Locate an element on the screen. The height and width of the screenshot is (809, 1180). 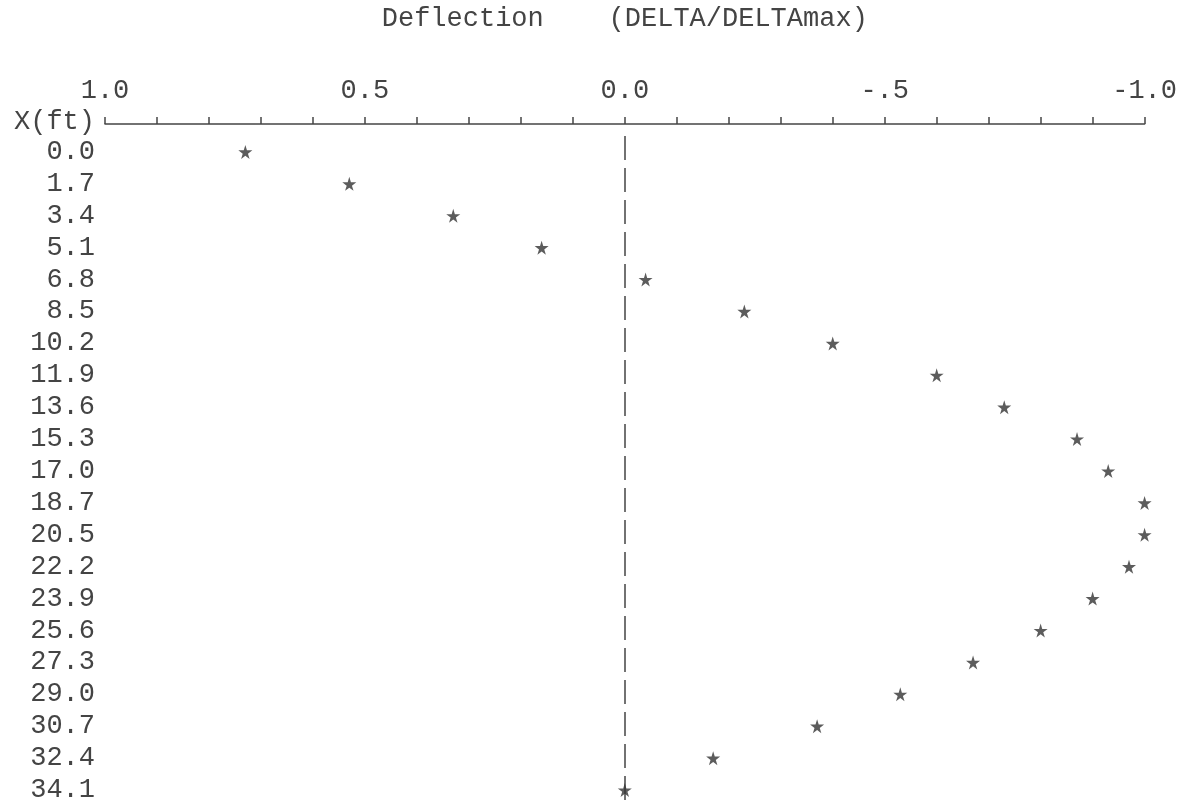
y-tick-label: 27.3 is located at coordinates (62, 662).